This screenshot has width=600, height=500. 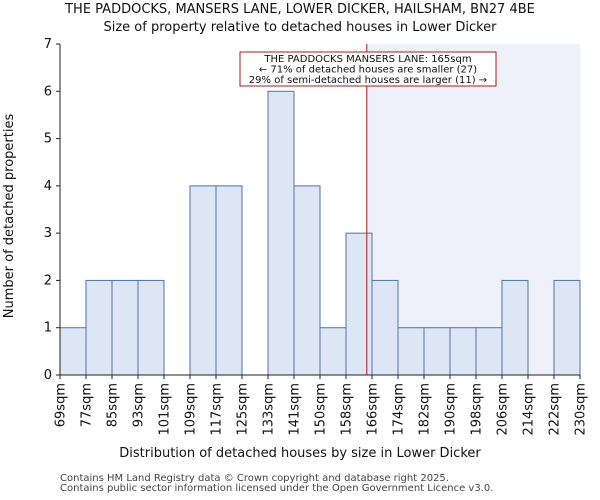 What do you see at coordinates (165, 409) in the screenshot?
I see `x-tick-label: 101sqm` at bounding box center [165, 409].